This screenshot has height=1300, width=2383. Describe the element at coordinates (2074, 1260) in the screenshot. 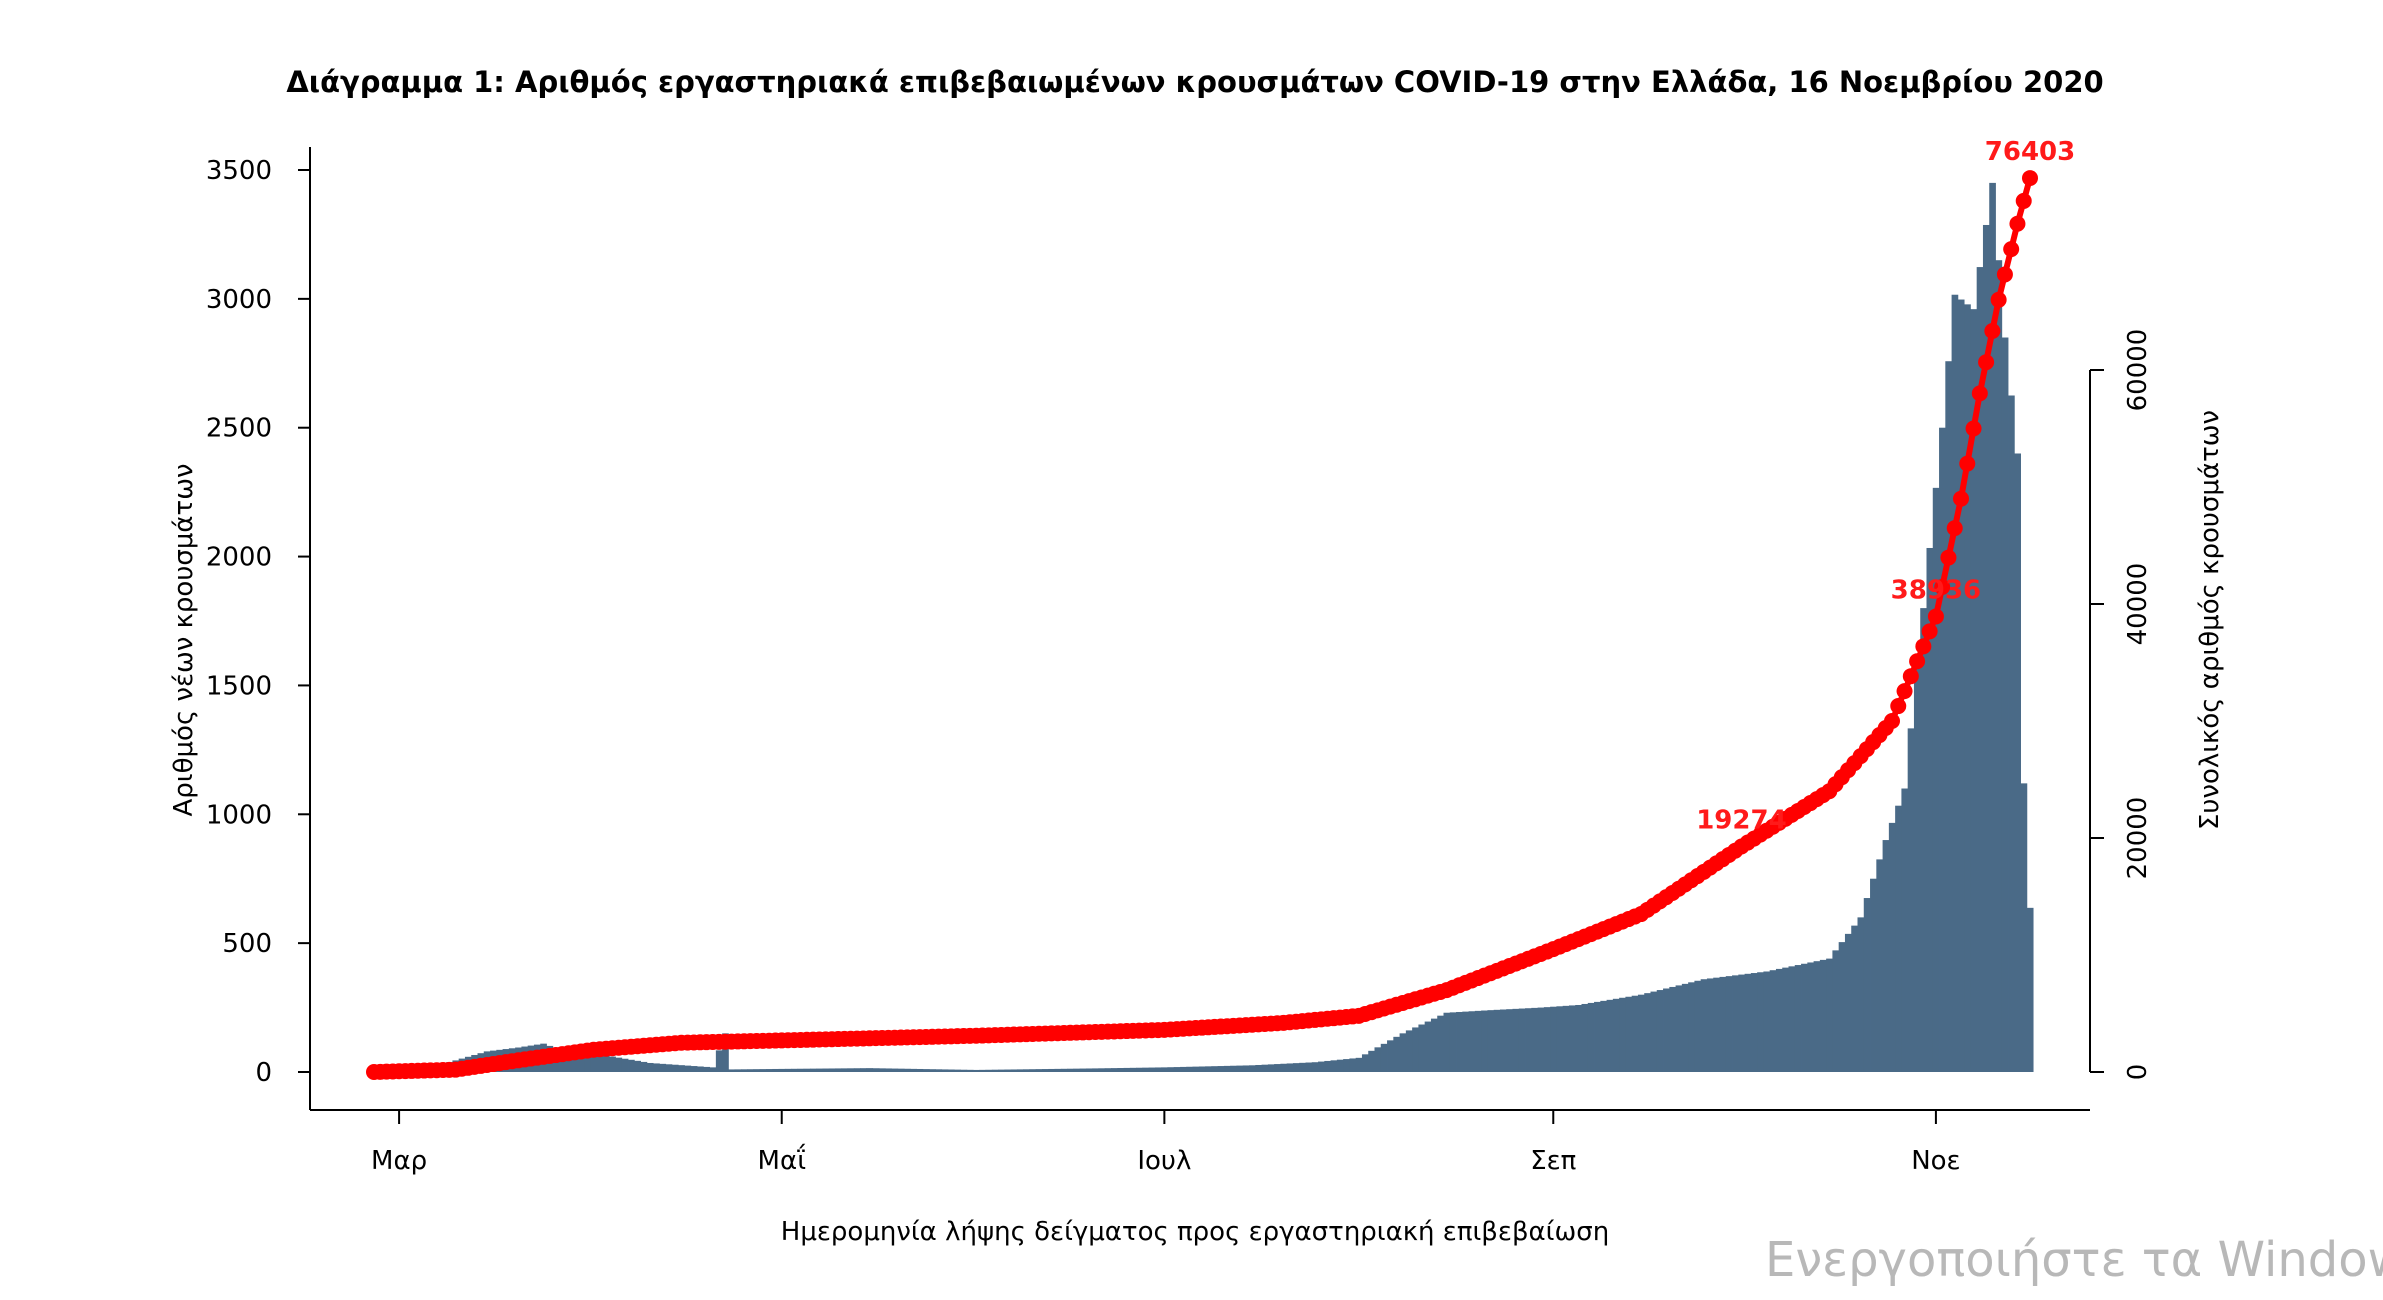

I see `windows-activation-watermark: Ενεργοποιήστε τα Windows` at that location.